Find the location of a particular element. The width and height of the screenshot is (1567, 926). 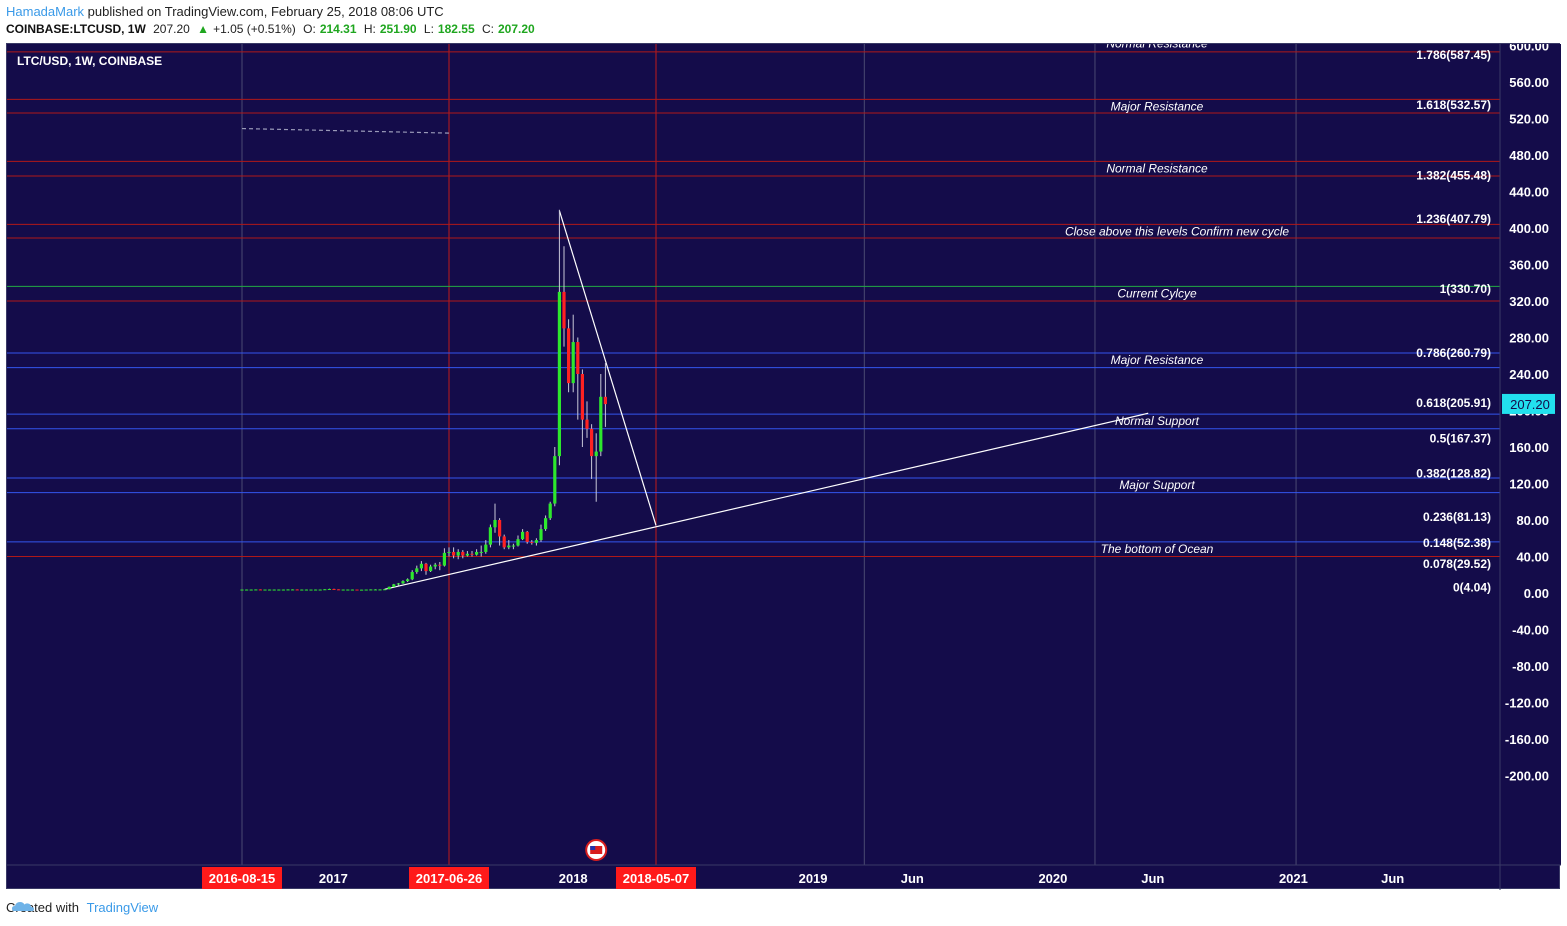

high-label: H: is located at coordinates (369, 29).